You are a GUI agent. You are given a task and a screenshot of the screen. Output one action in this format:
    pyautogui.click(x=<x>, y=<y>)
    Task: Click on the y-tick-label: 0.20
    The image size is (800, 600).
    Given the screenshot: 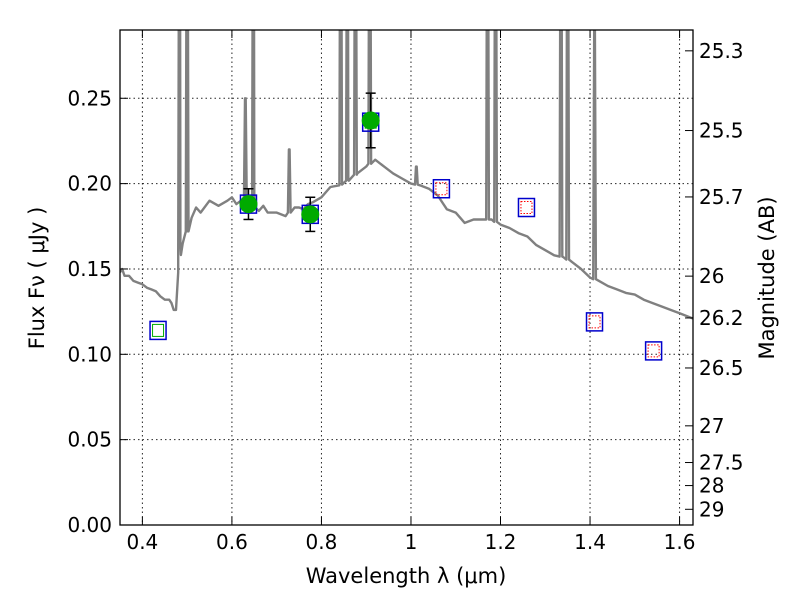 What is the action you would take?
    pyautogui.click(x=89, y=184)
    